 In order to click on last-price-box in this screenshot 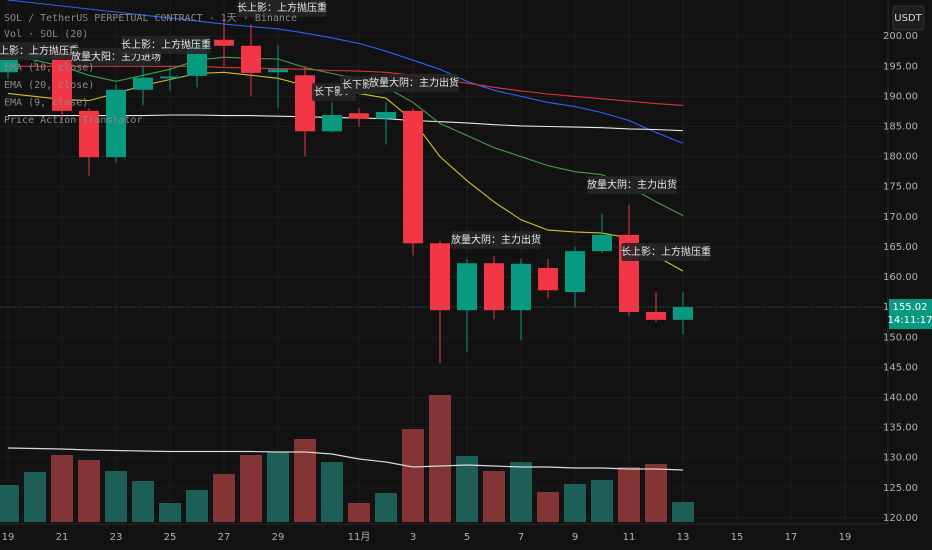, I will do `click(910, 314)`.